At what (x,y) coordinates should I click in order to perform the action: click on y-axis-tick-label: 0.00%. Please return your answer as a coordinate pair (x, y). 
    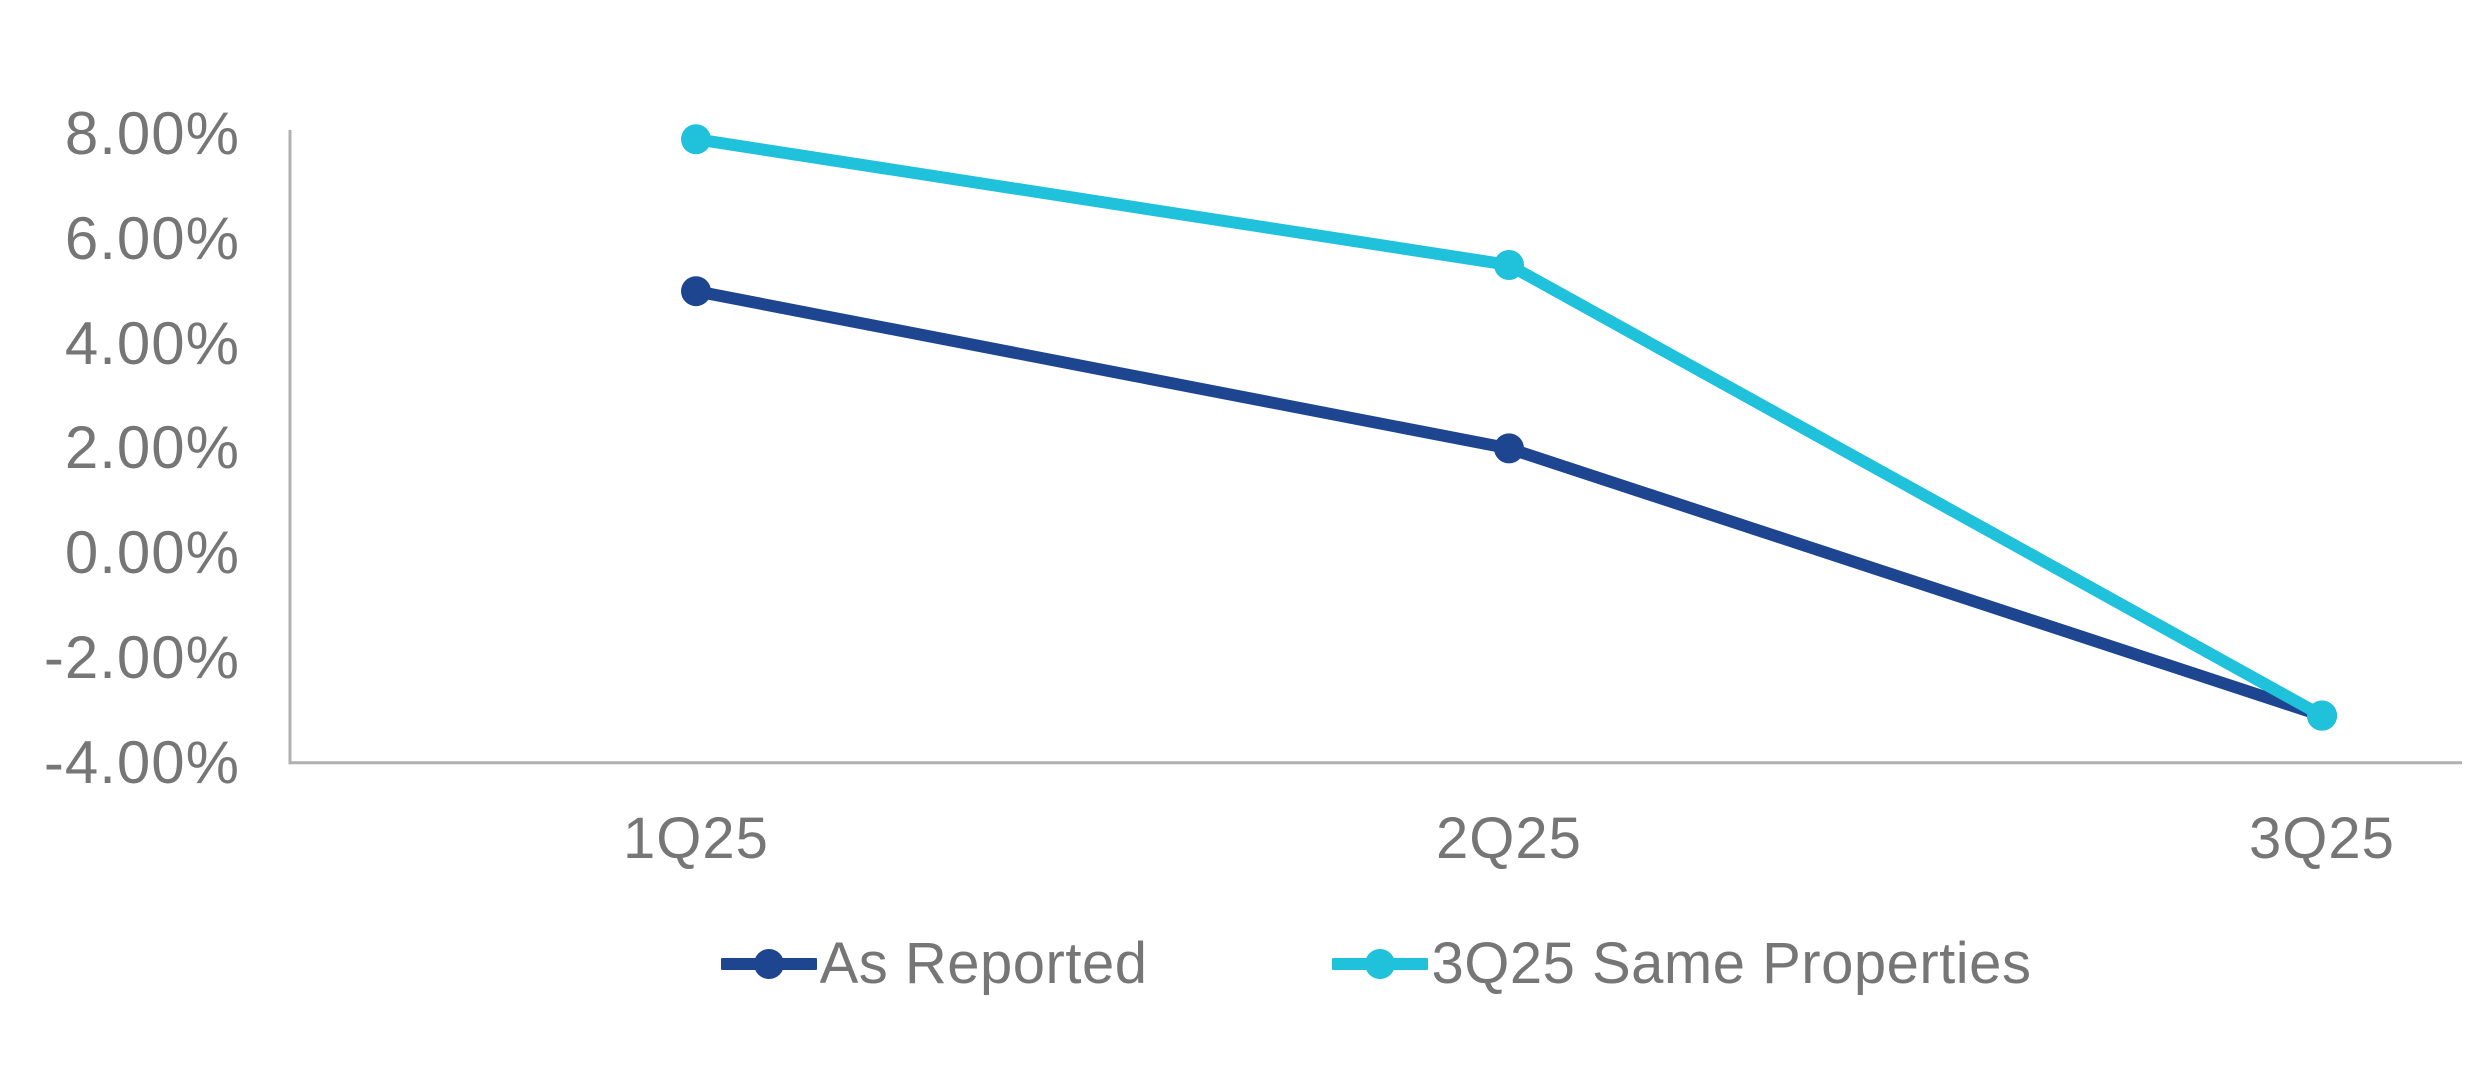
    Looking at the image, I should click on (152, 553).